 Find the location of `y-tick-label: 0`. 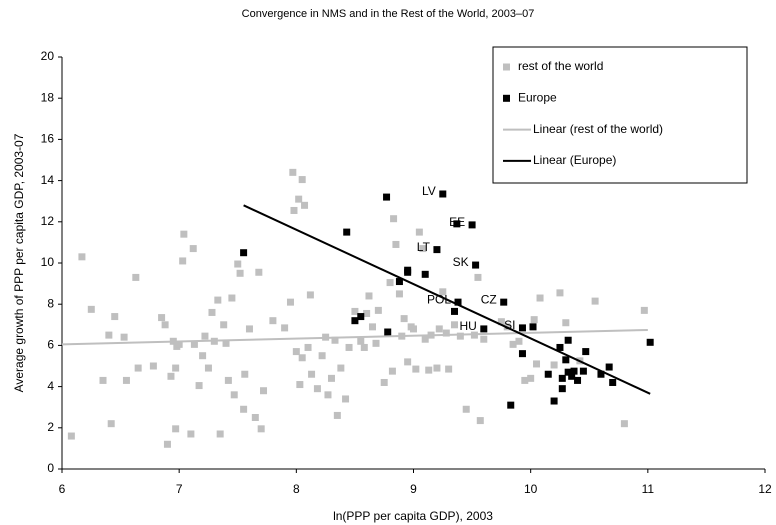

y-tick-label: 0 is located at coordinates (50, 468).